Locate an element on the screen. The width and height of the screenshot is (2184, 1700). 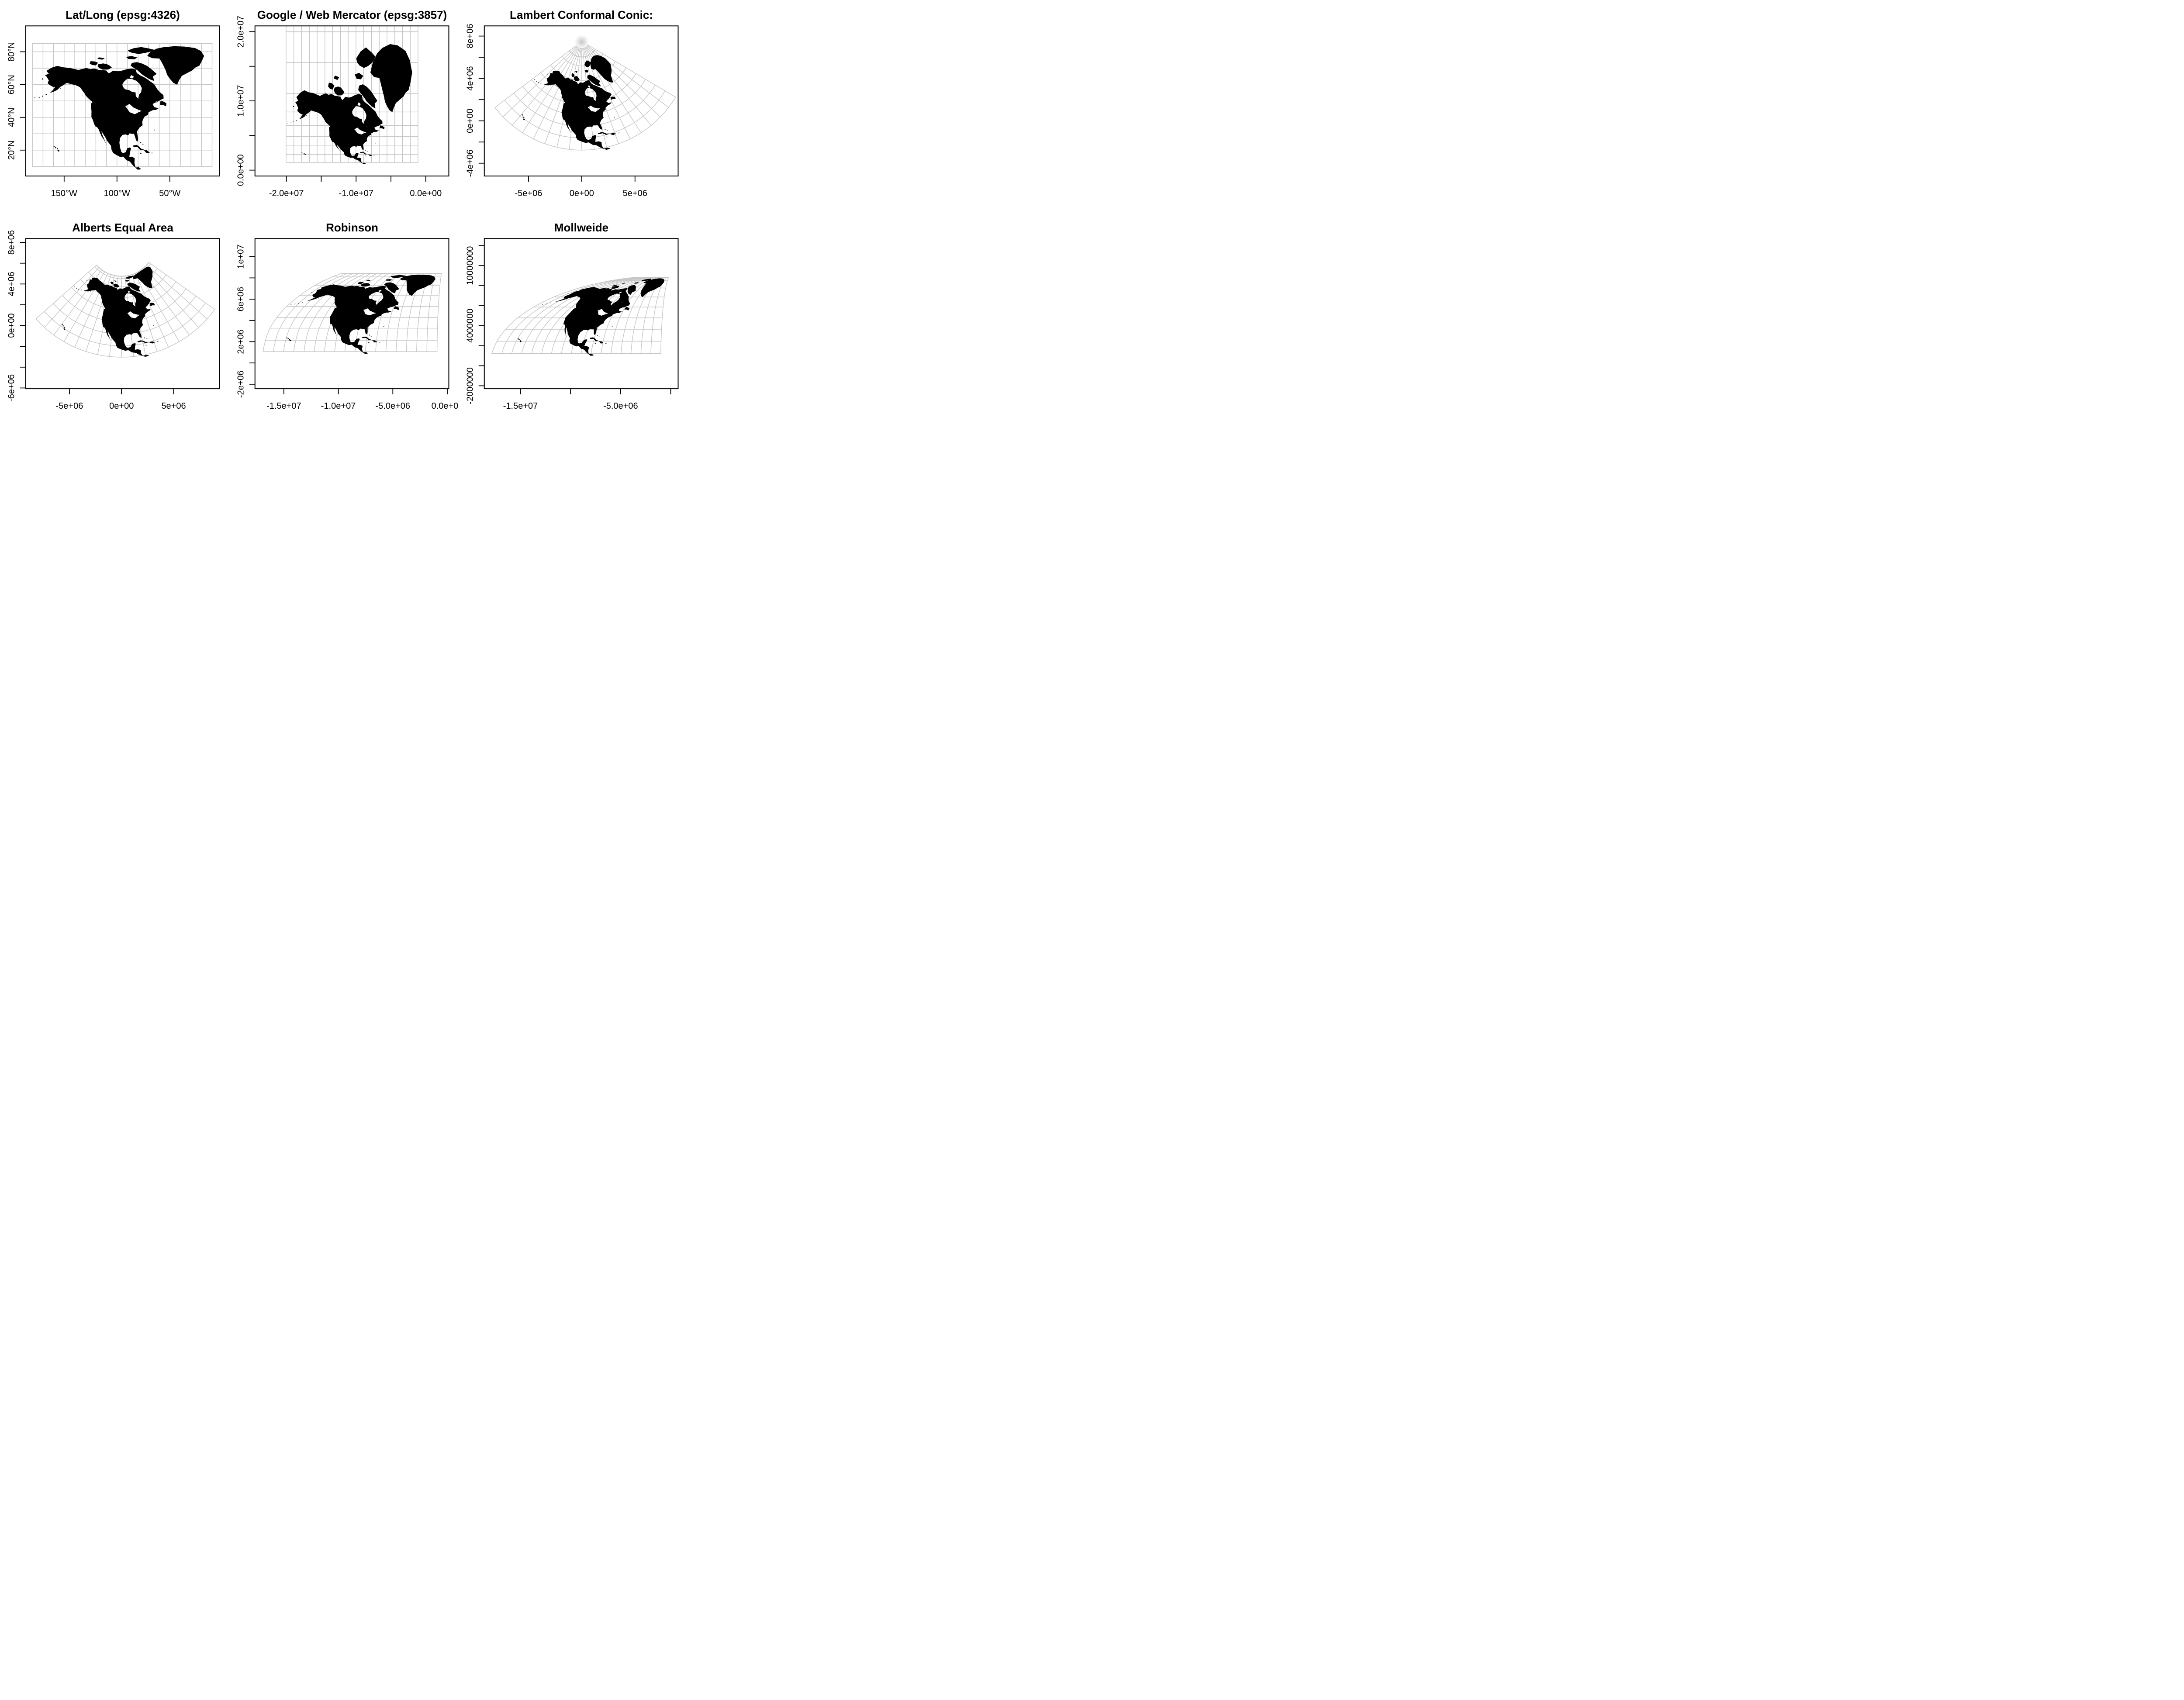
axes: -5e+06 0e+00 5e+06 -6e+06 0e+00 4e+06 8e+06 is located at coordinates (113, 321).